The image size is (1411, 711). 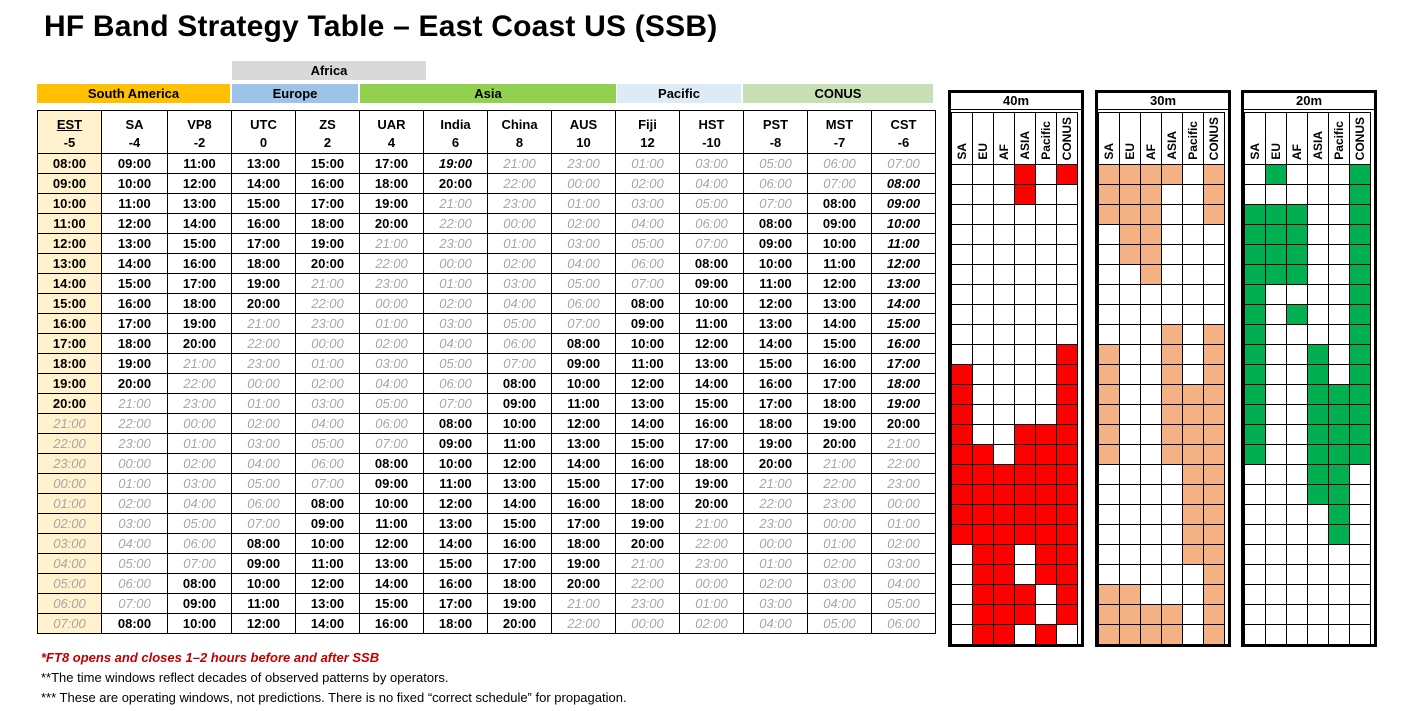 What do you see at coordinates (711, 523) in the screenshot?
I see `time-cell: 21:00` at bounding box center [711, 523].